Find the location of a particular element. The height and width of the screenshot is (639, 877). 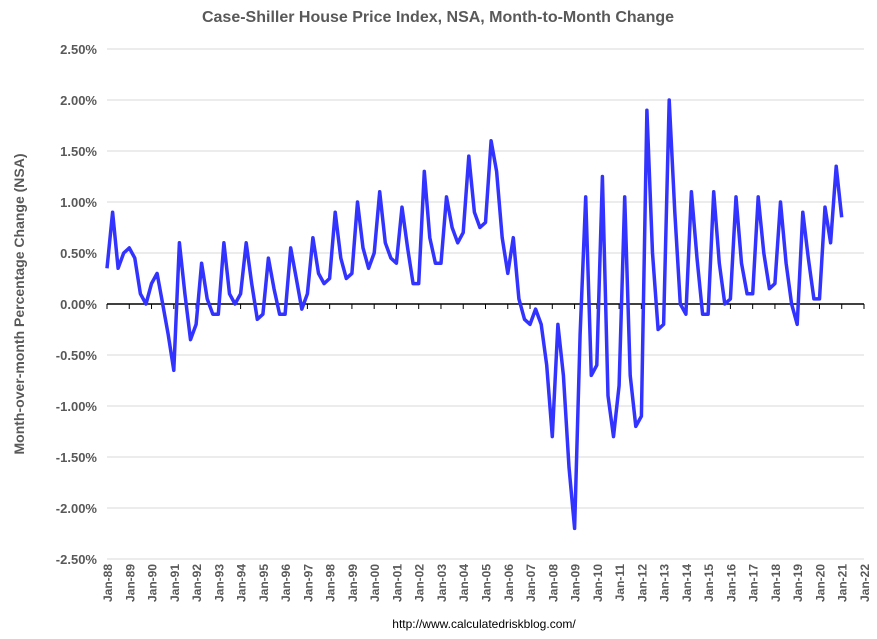

y-tick-label: 2.50% is located at coordinates (78, 49).